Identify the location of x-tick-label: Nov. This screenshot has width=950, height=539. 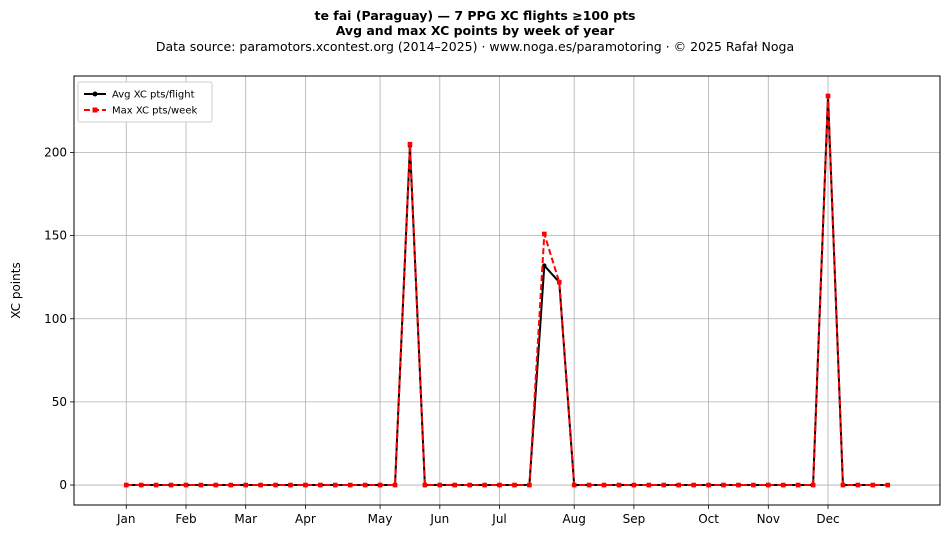
(768, 519).